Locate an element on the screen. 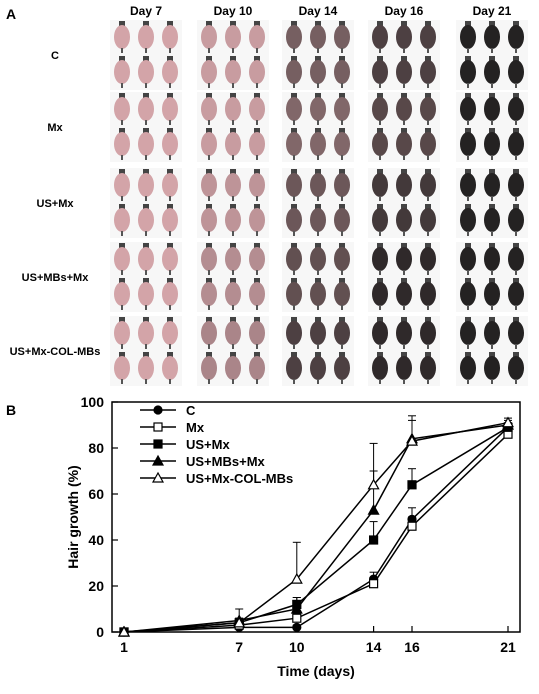  day-label: Day 10 is located at coordinates (233, 11).